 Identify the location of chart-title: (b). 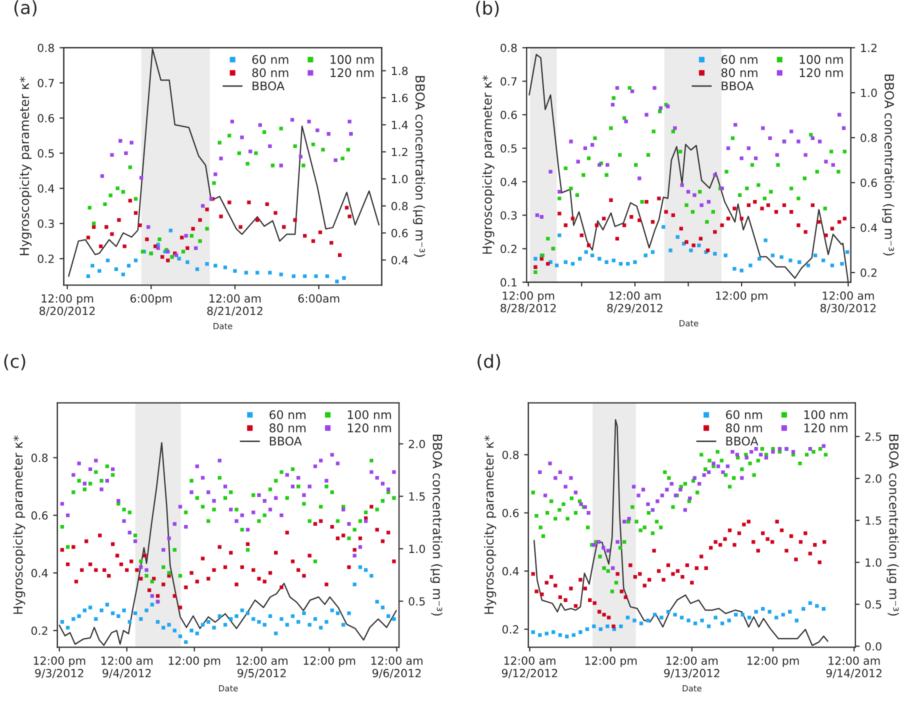
(487, 8).